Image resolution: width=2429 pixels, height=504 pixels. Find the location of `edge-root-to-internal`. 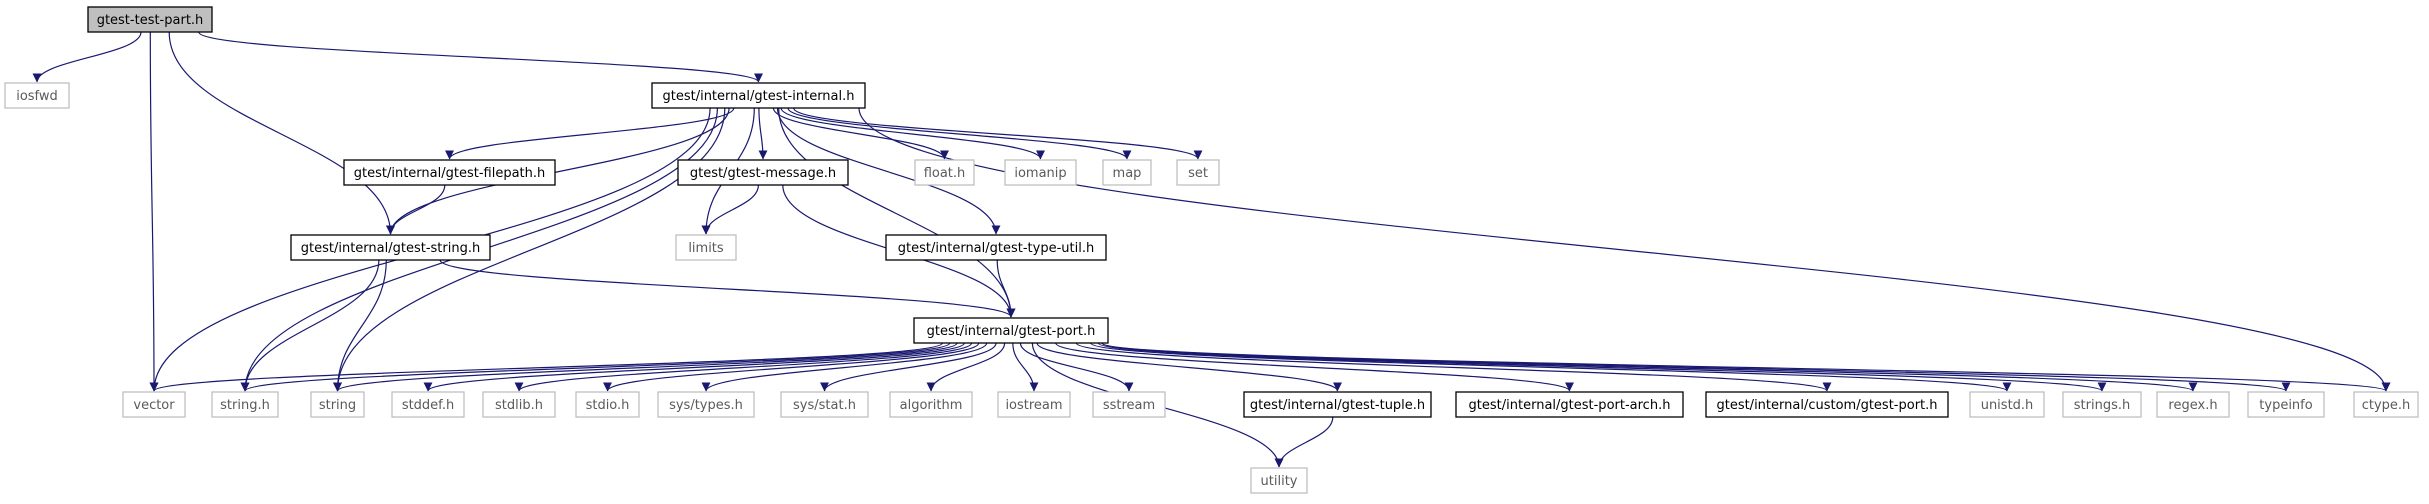

edge-root-to-internal is located at coordinates (480, 57).